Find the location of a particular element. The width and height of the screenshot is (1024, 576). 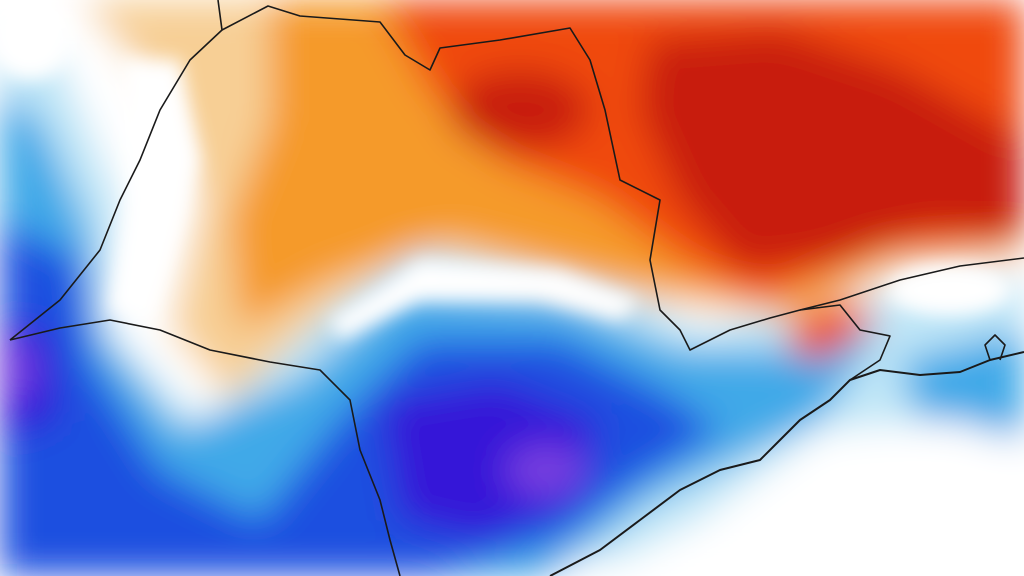

state-border-ms-sp is located at coordinates (116, 170).